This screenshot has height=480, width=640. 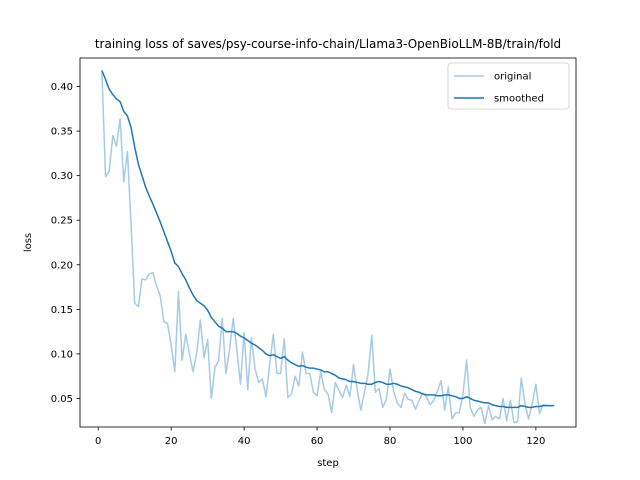 I want to click on x-tick-label: 80, so click(x=390, y=441).